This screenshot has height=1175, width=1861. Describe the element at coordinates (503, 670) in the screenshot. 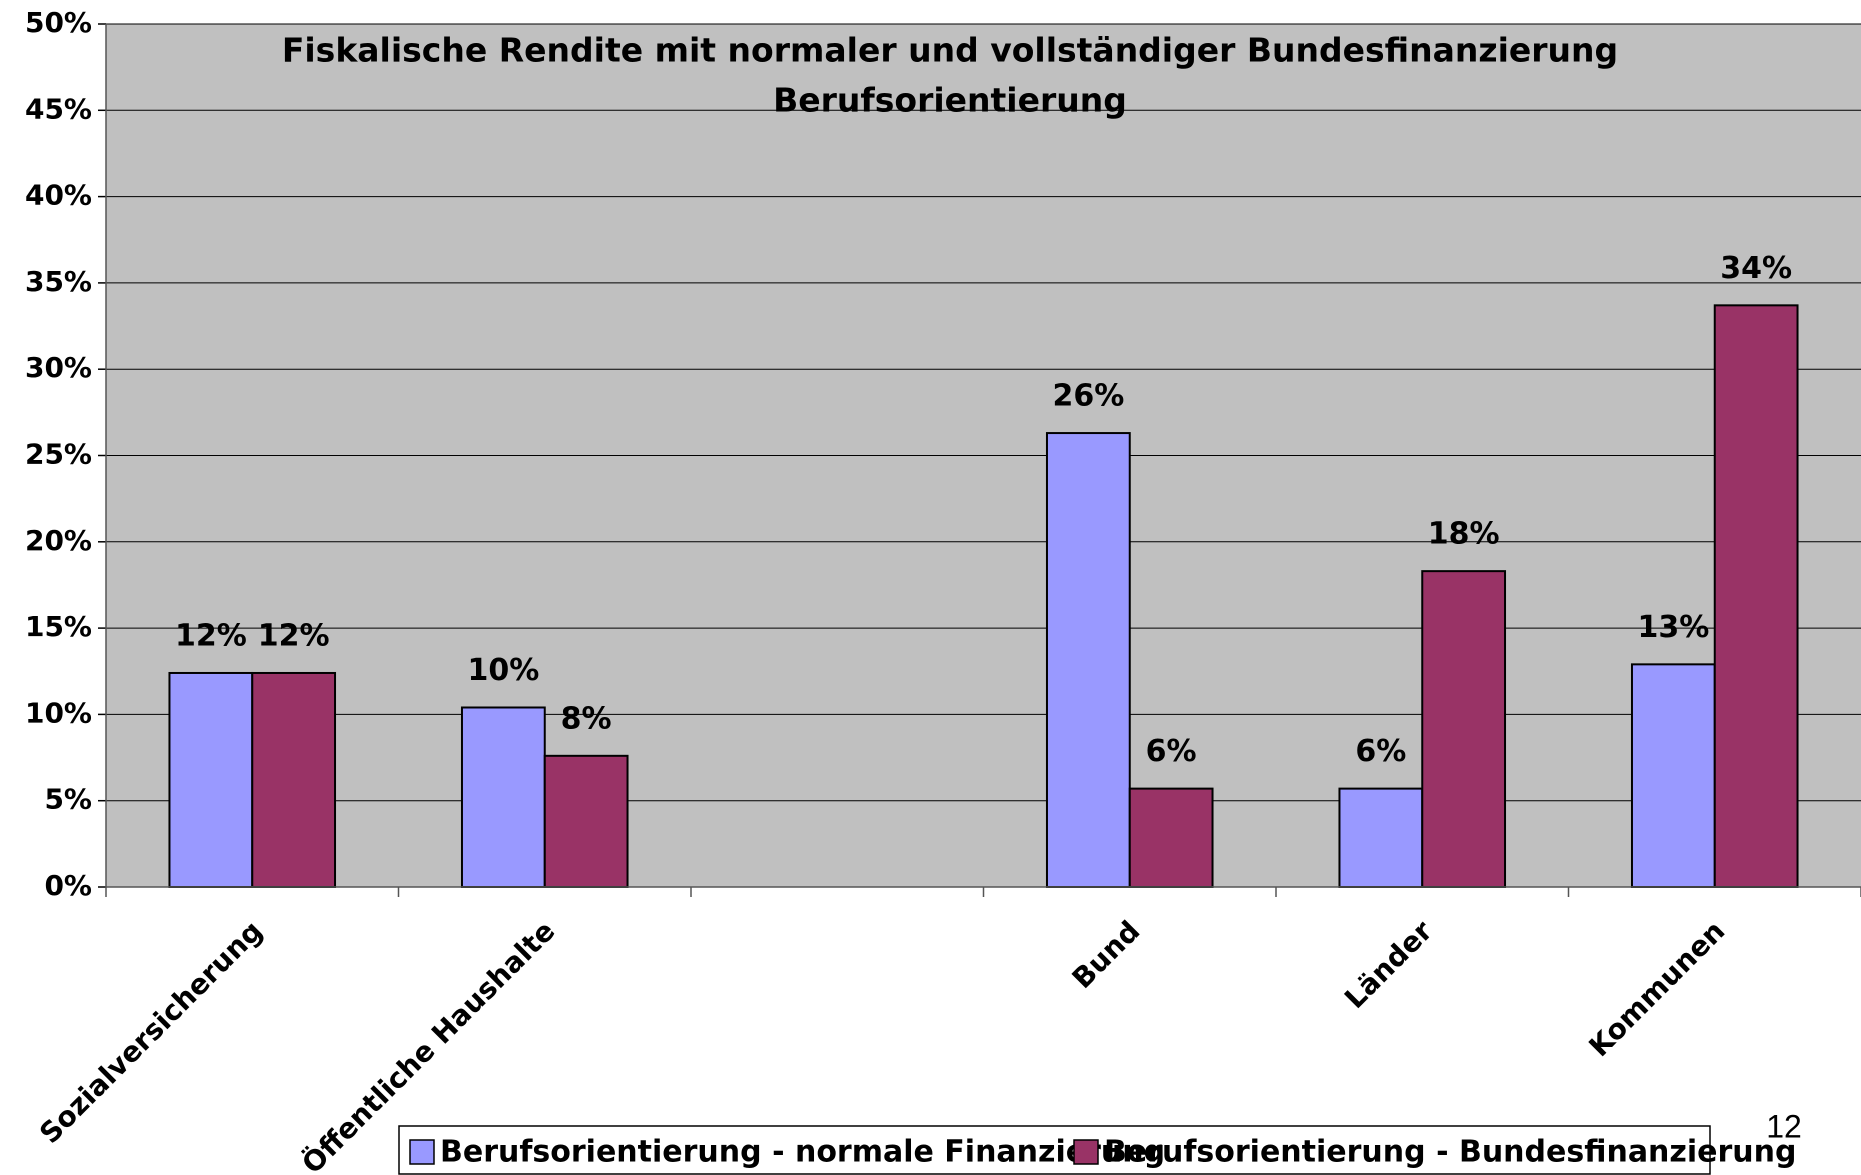

I see `value-label: 10%` at that location.